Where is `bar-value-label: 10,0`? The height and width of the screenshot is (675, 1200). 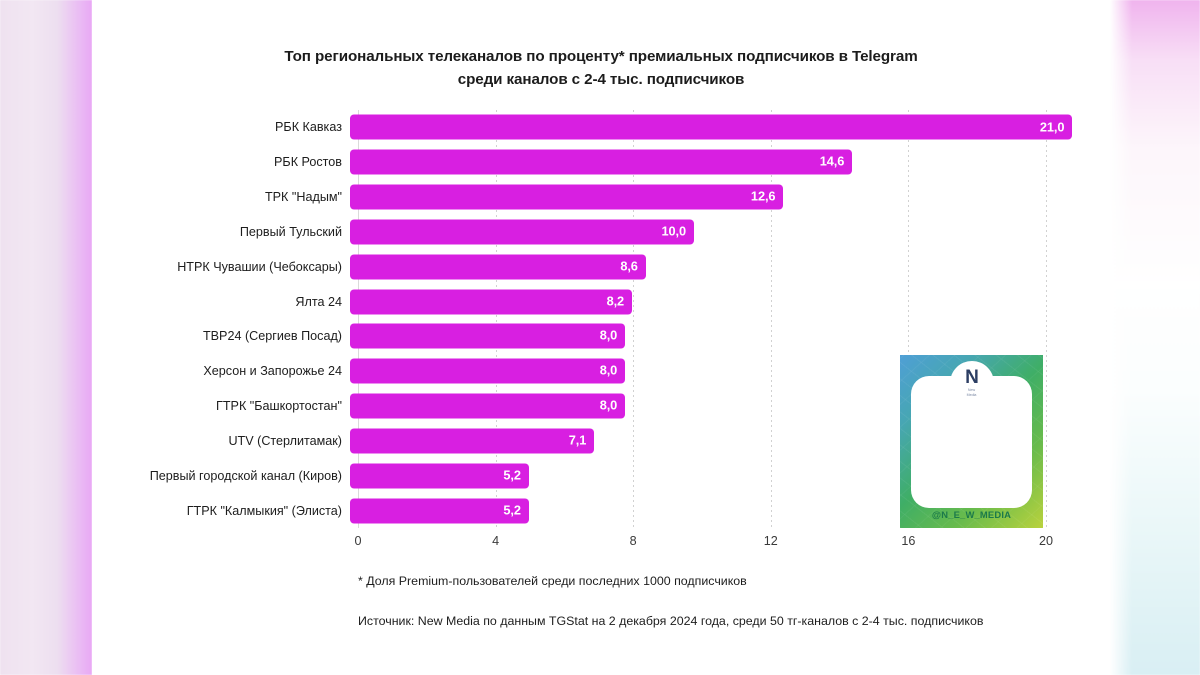 bar-value-label: 10,0 is located at coordinates (673, 231).